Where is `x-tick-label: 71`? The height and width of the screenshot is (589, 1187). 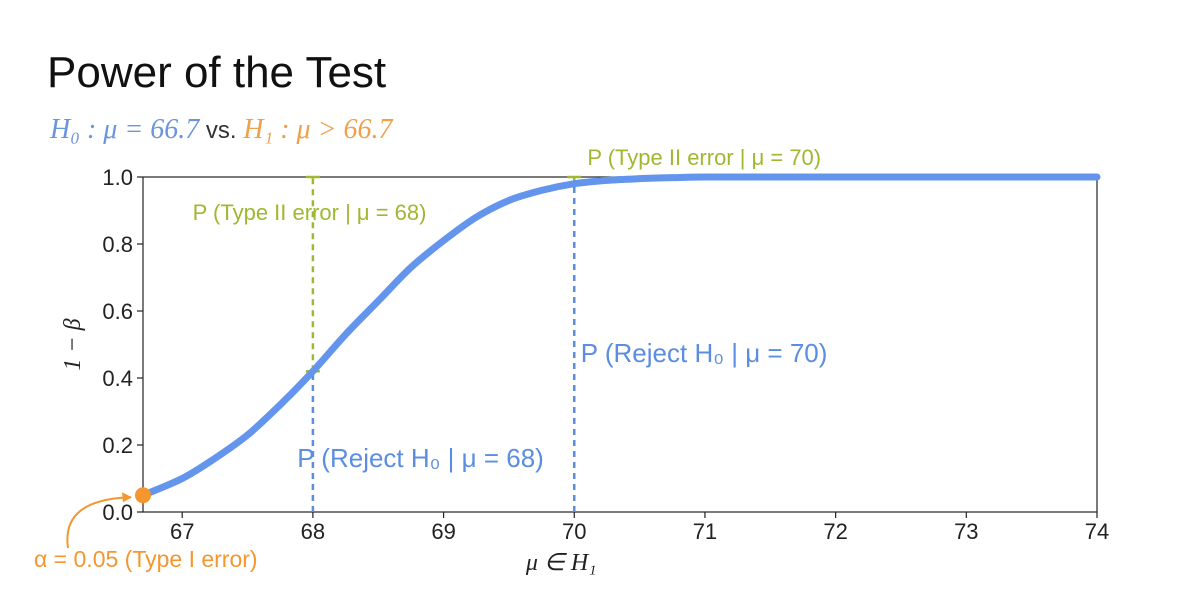
x-tick-label: 71 is located at coordinates (705, 531).